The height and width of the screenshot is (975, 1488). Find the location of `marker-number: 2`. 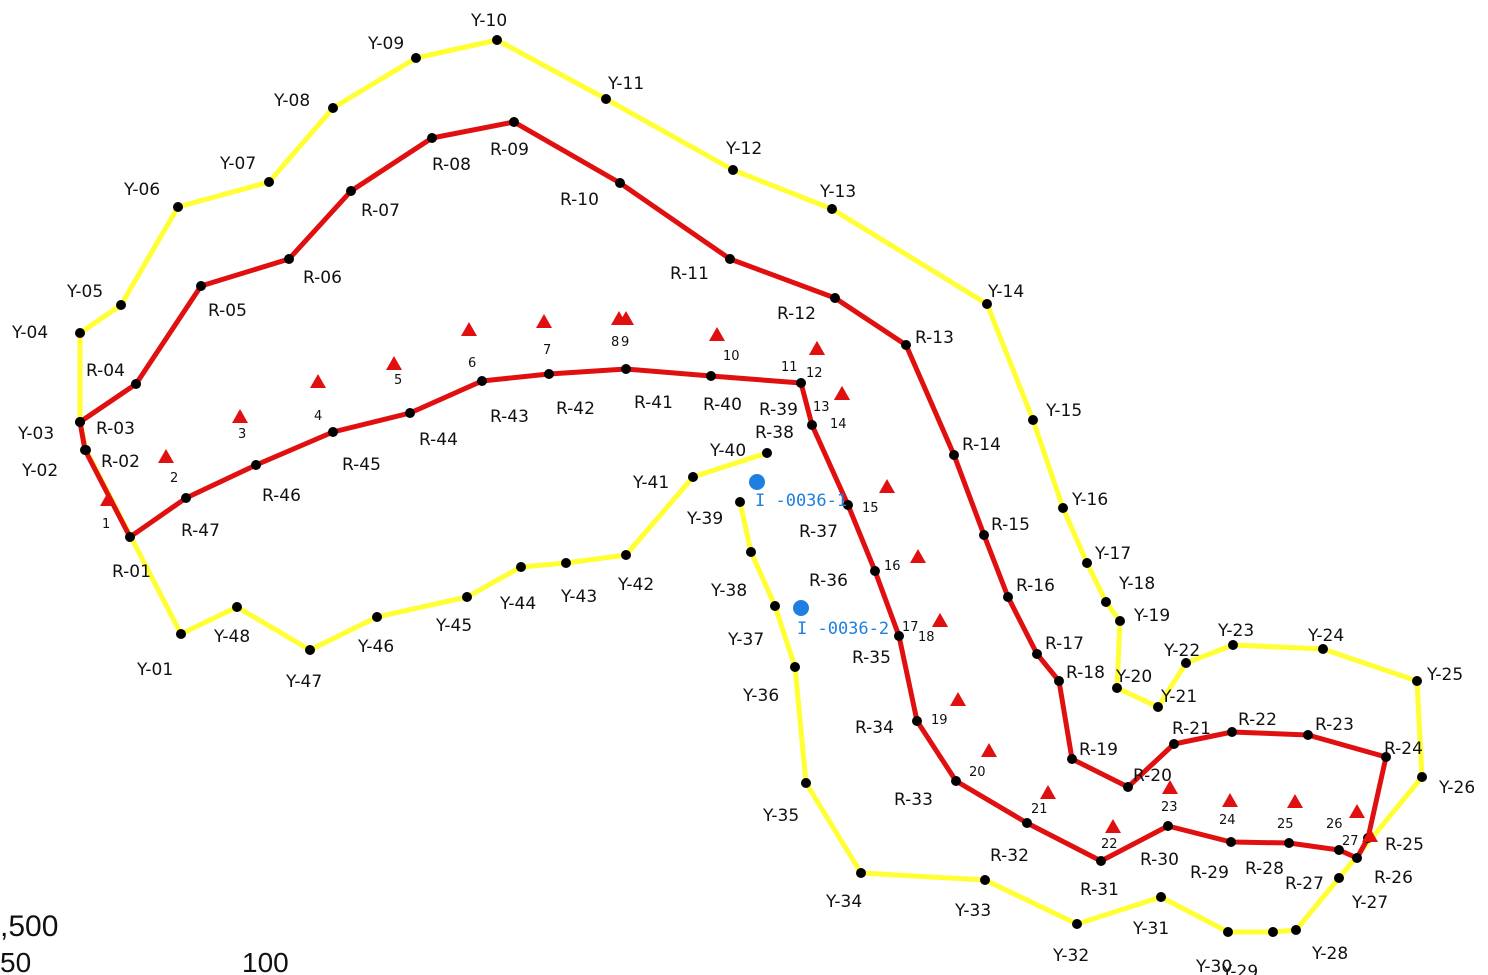

marker-number: 2 is located at coordinates (174, 478).